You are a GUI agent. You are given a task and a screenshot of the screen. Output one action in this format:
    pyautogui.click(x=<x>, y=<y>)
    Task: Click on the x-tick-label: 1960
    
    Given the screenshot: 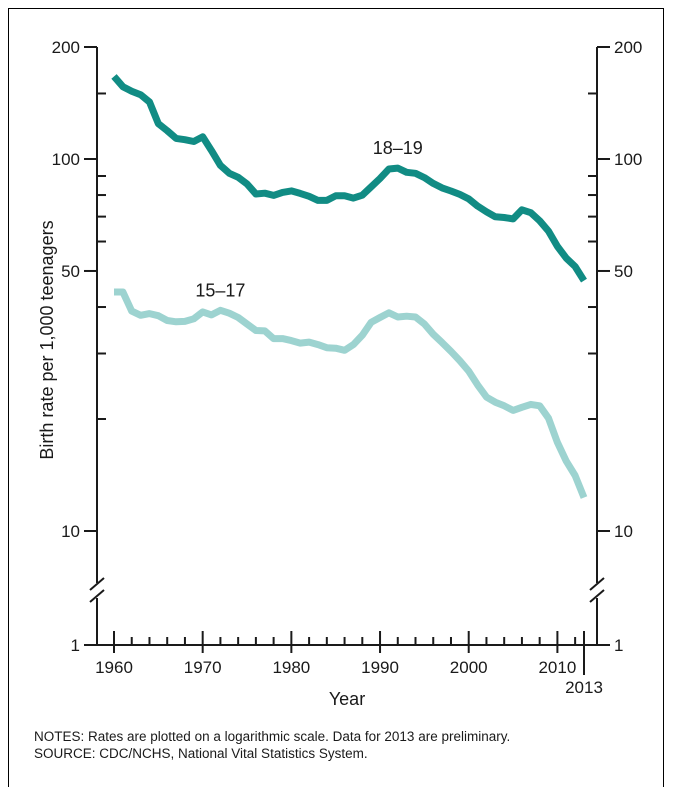 What is the action you would take?
    pyautogui.click(x=114, y=667)
    